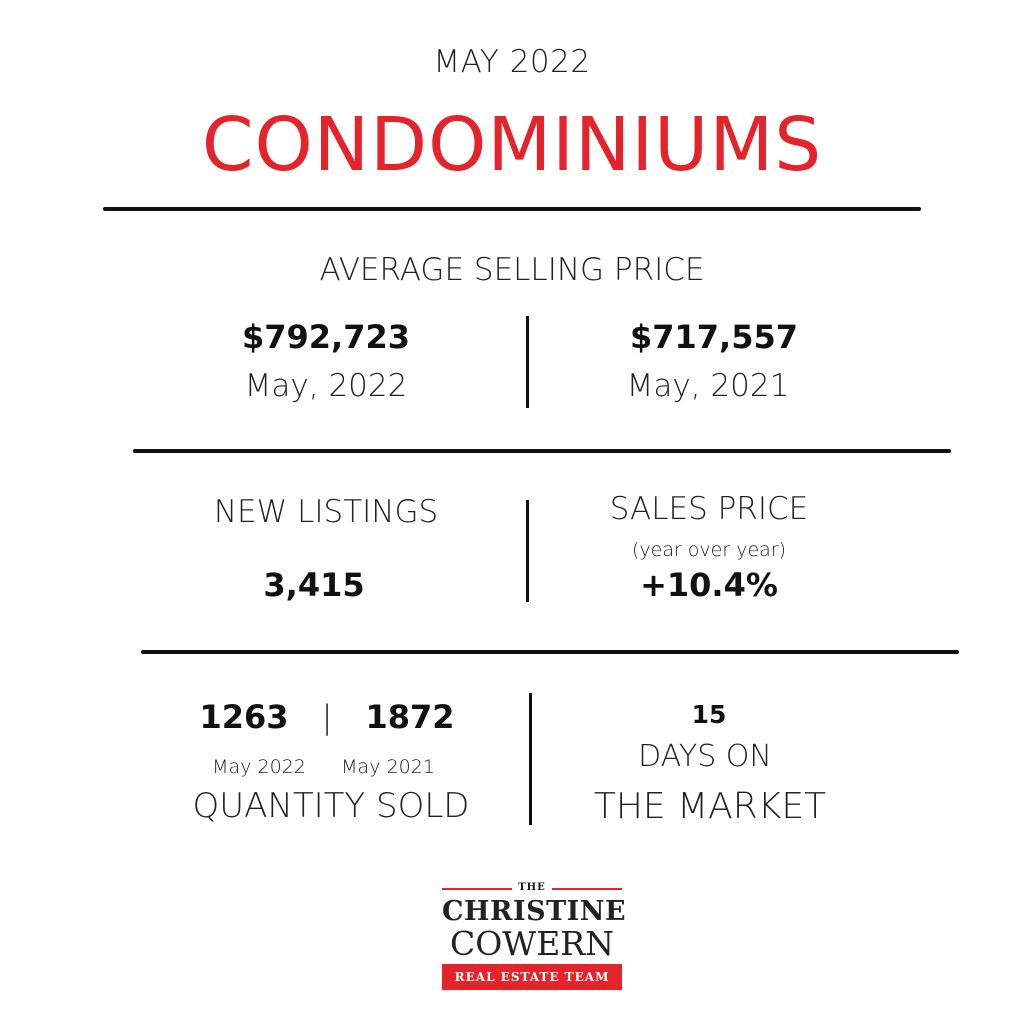 This screenshot has width=1024, height=1024. I want to click on quantity-sold-previous-value: 1872, so click(410, 717).